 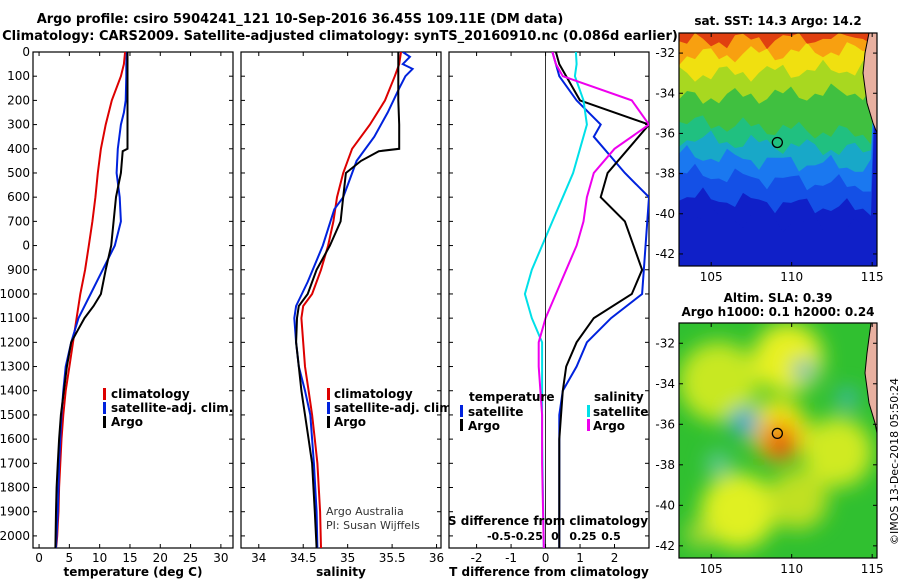 What do you see at coordinates (15, 439) in the screenshot?
I see `ytick-label: 1600` at bounding box center [15, 439].